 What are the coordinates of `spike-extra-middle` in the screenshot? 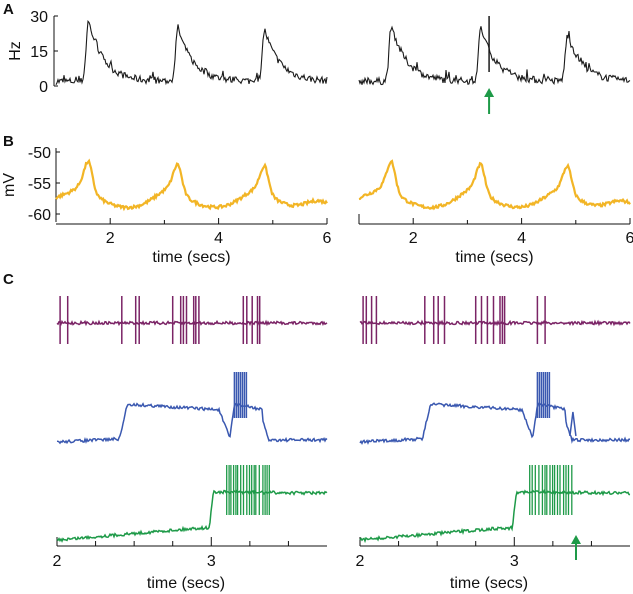 It's located at (573, 424).